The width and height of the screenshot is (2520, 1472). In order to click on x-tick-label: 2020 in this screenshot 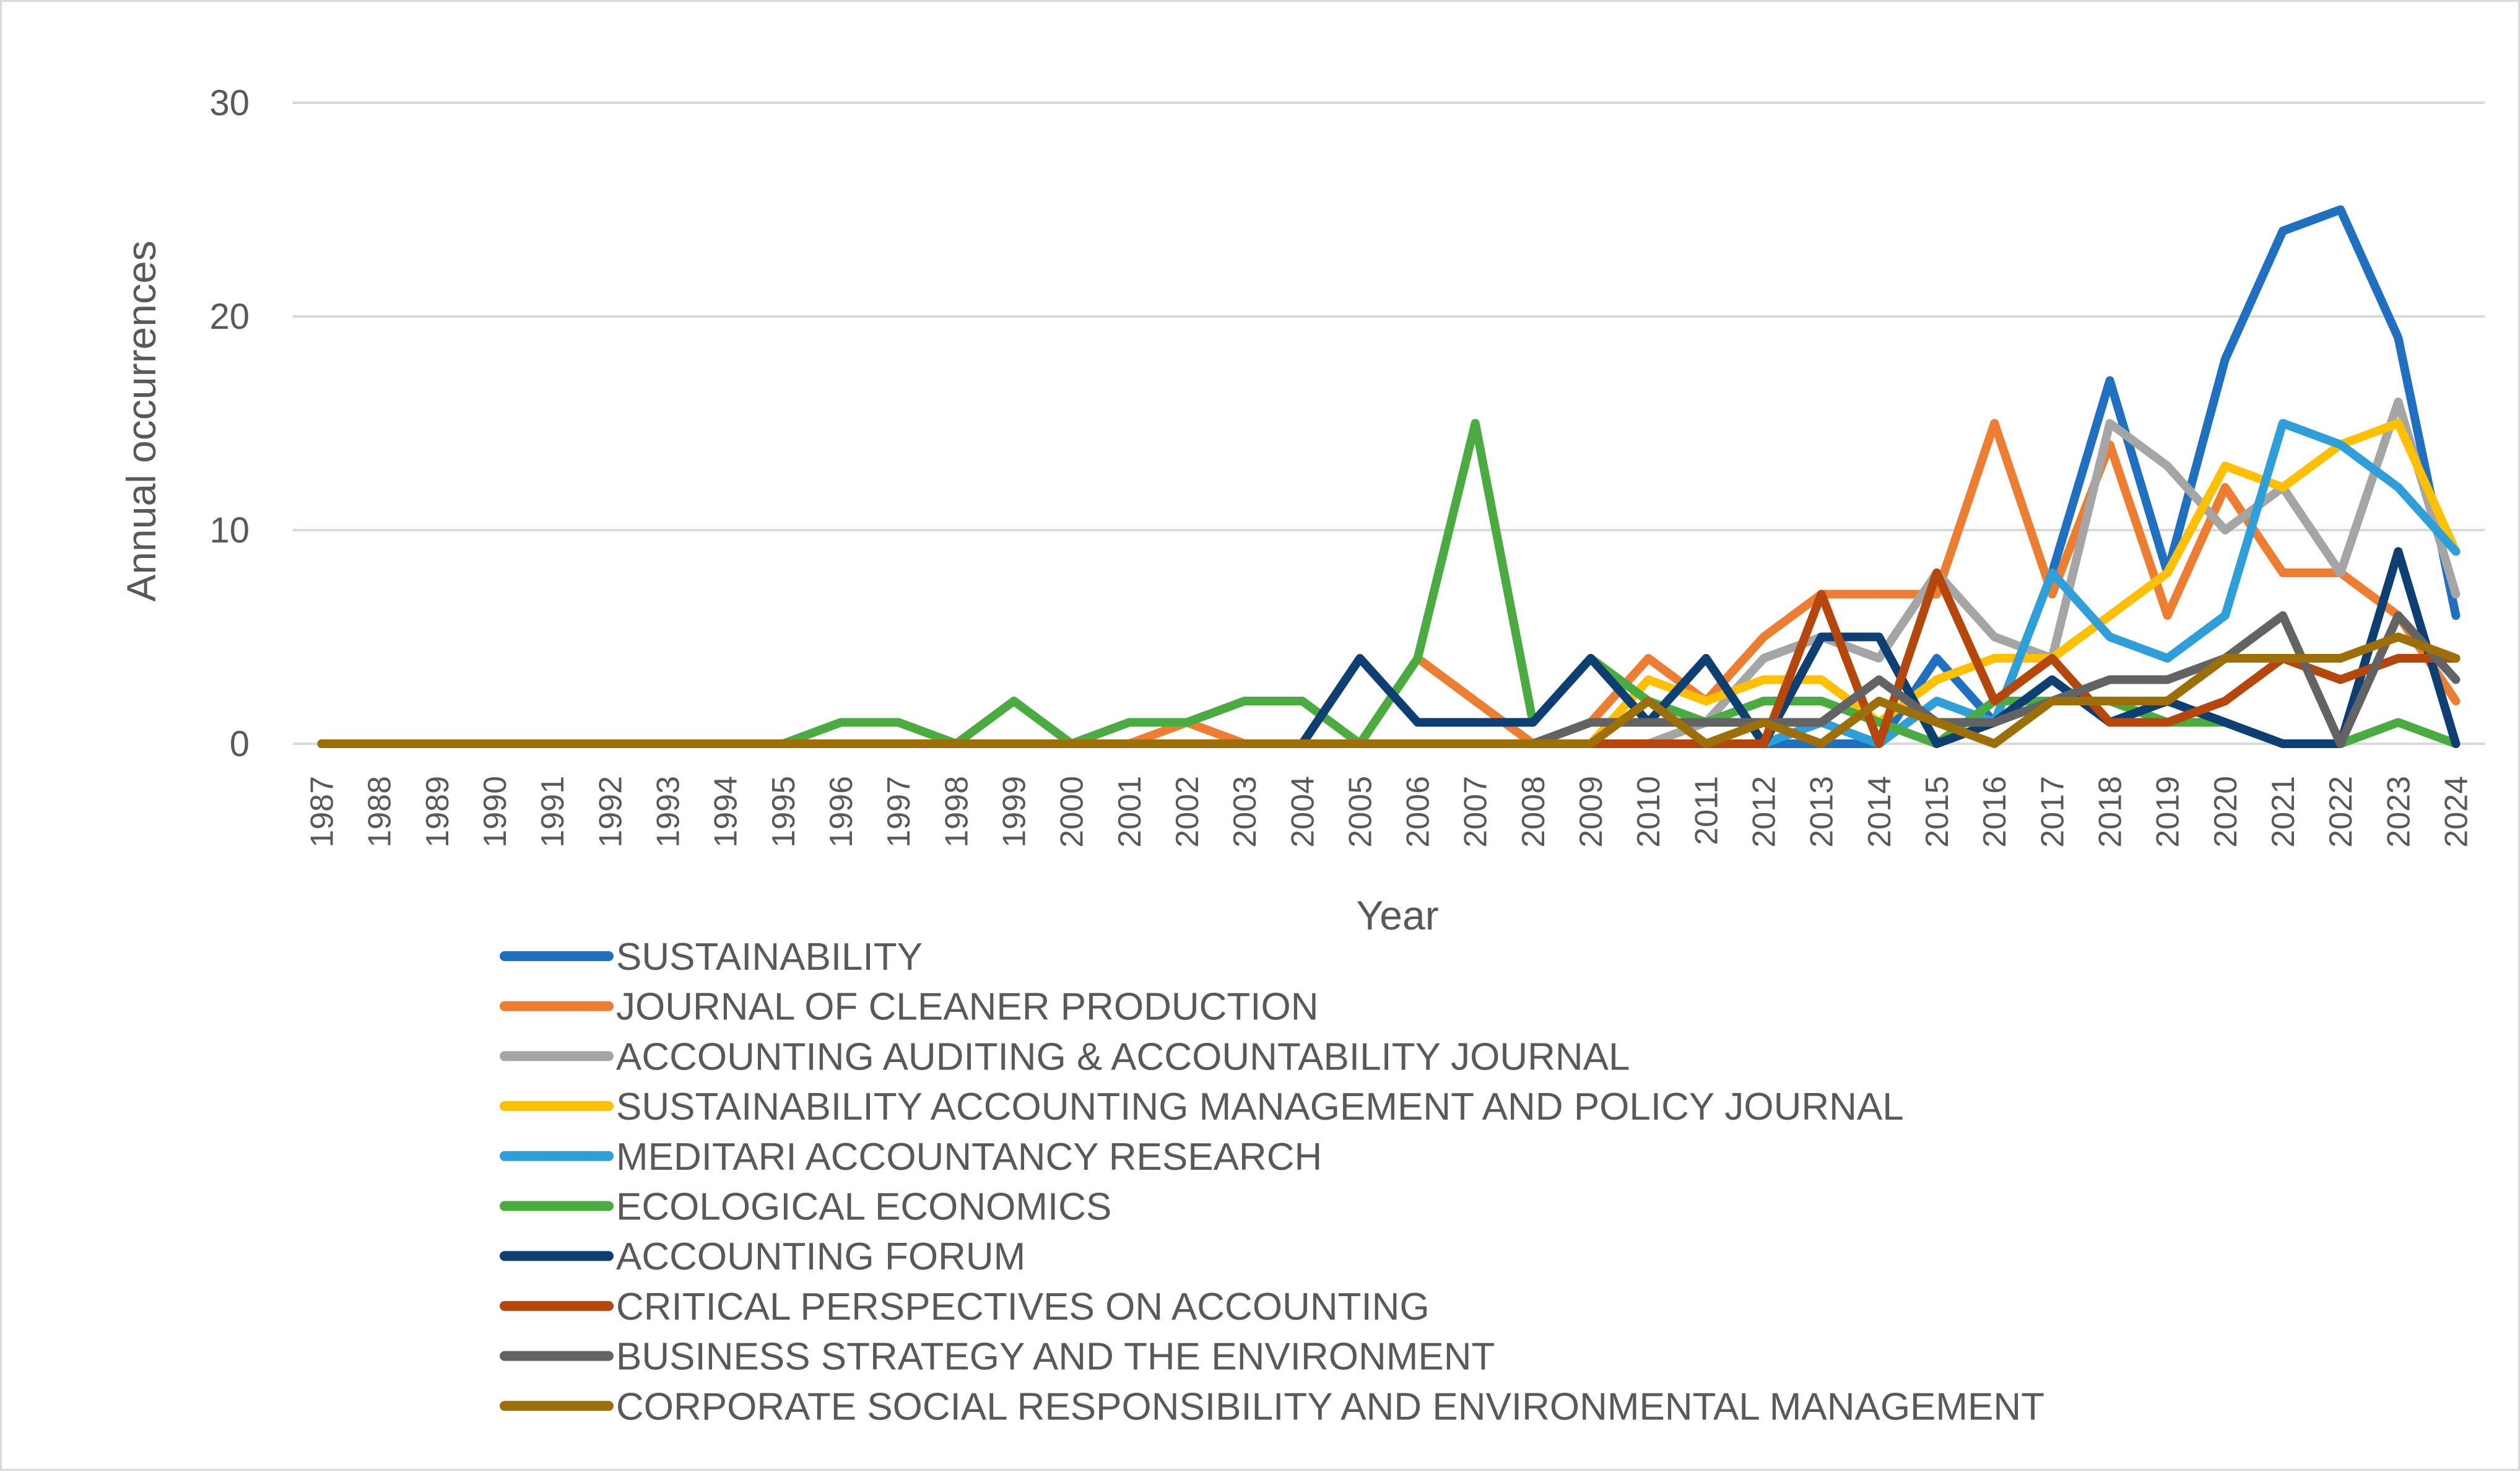, I will do `click(2226, 812)`.